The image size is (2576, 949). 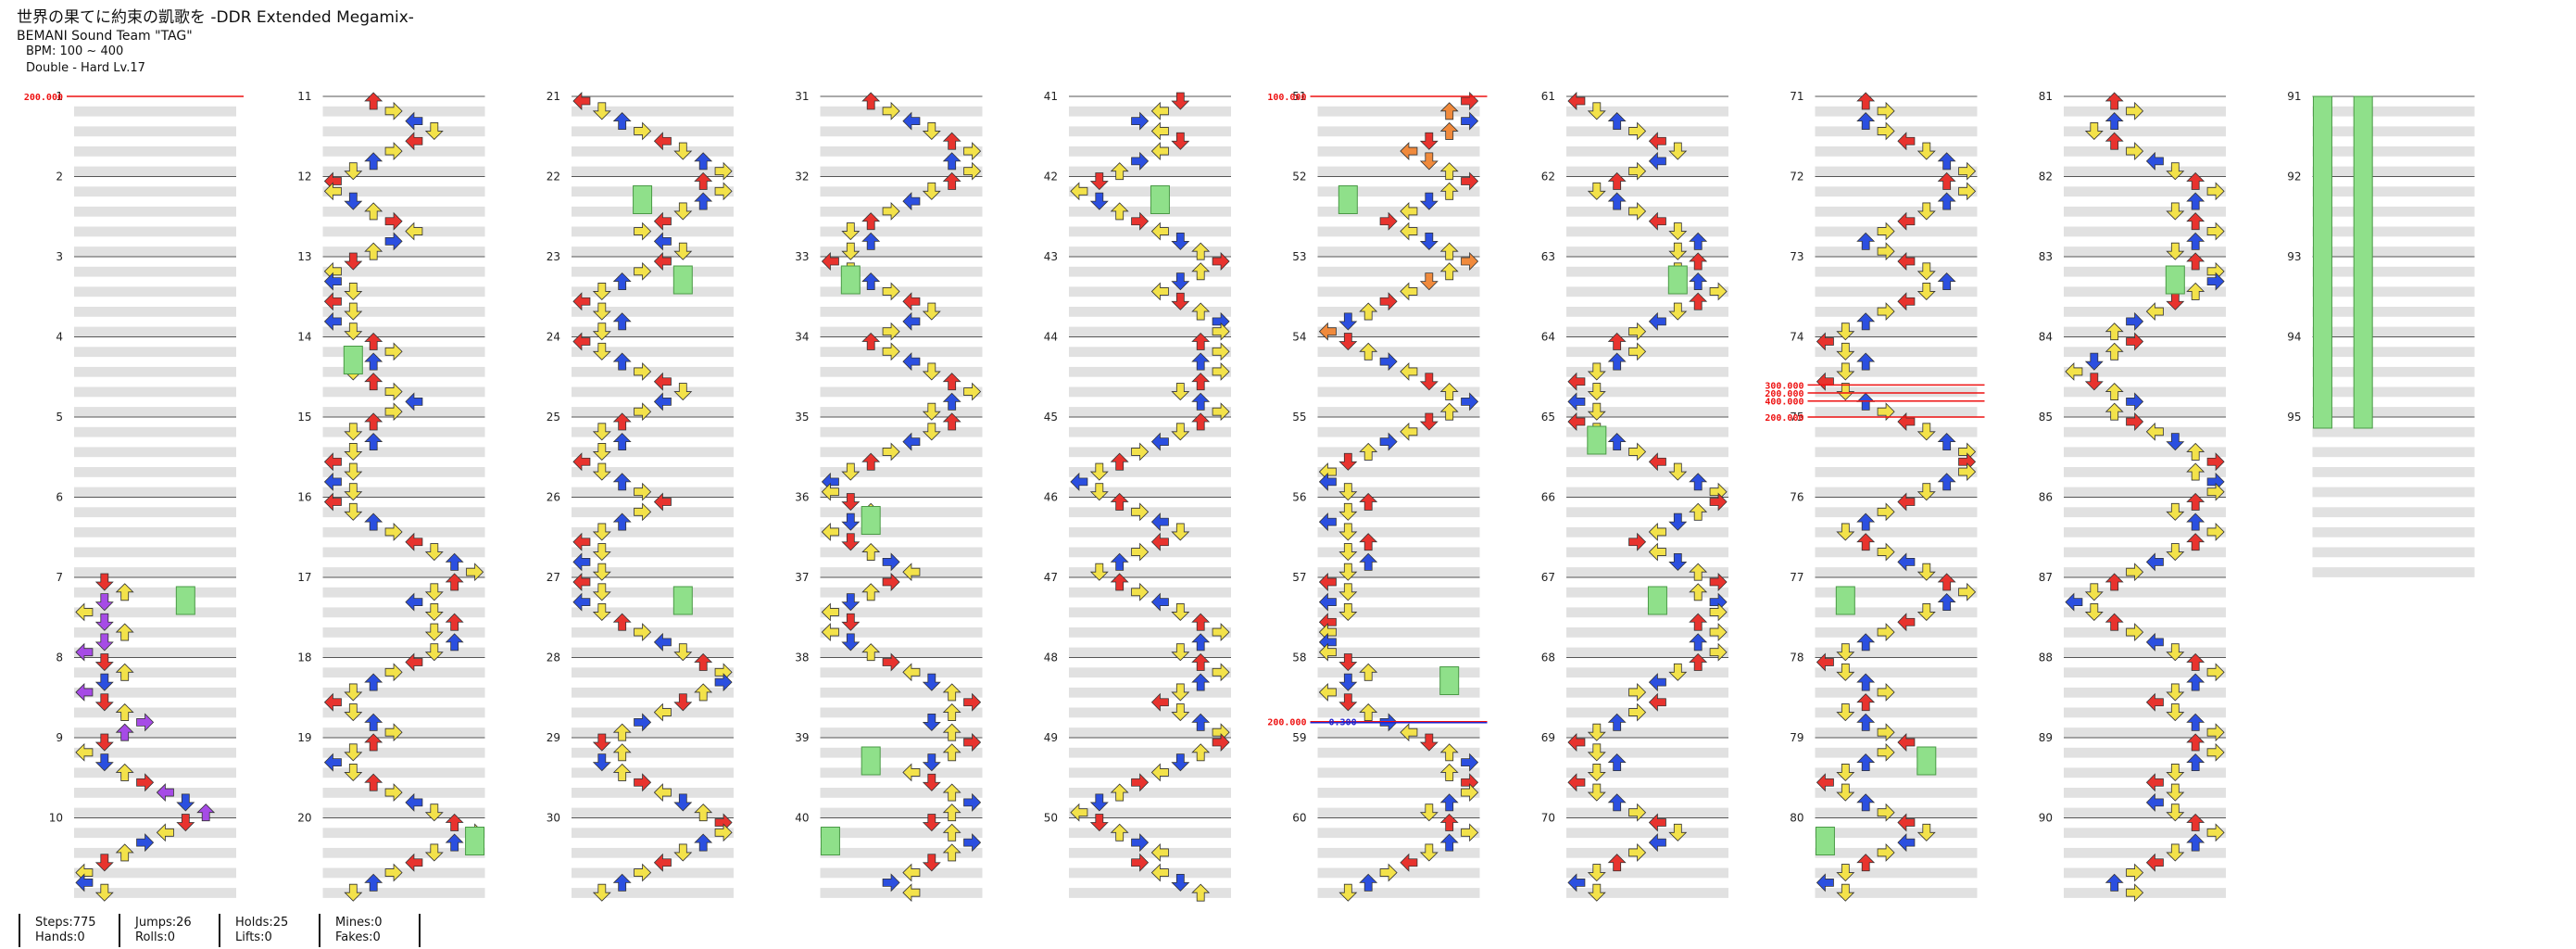 What do you see at coordinates (59, 177) in the screenshot?
I see `measure-number: 2` at bounding box center [59, 177].